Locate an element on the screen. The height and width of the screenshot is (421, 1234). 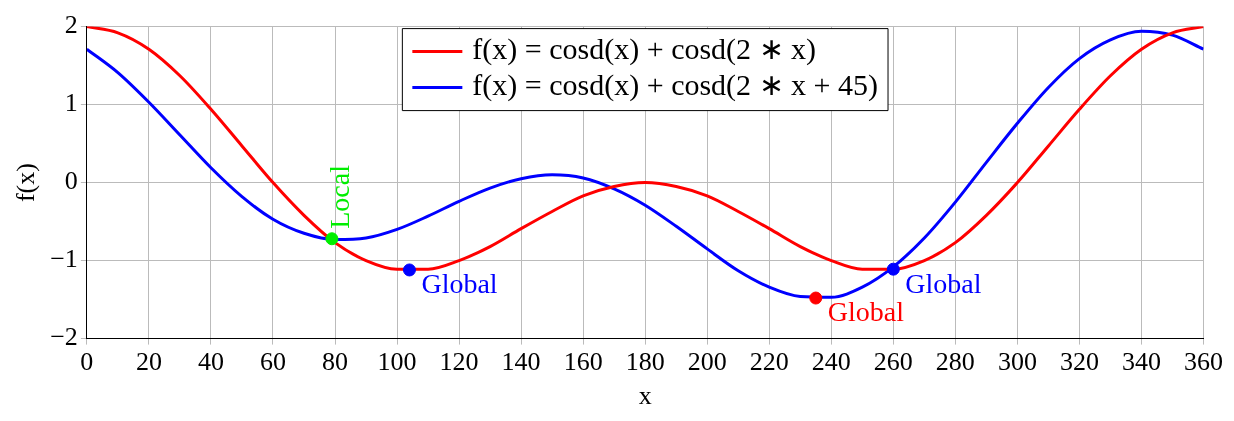
x-tick-label: 140 is located at coordinates (521, 362).